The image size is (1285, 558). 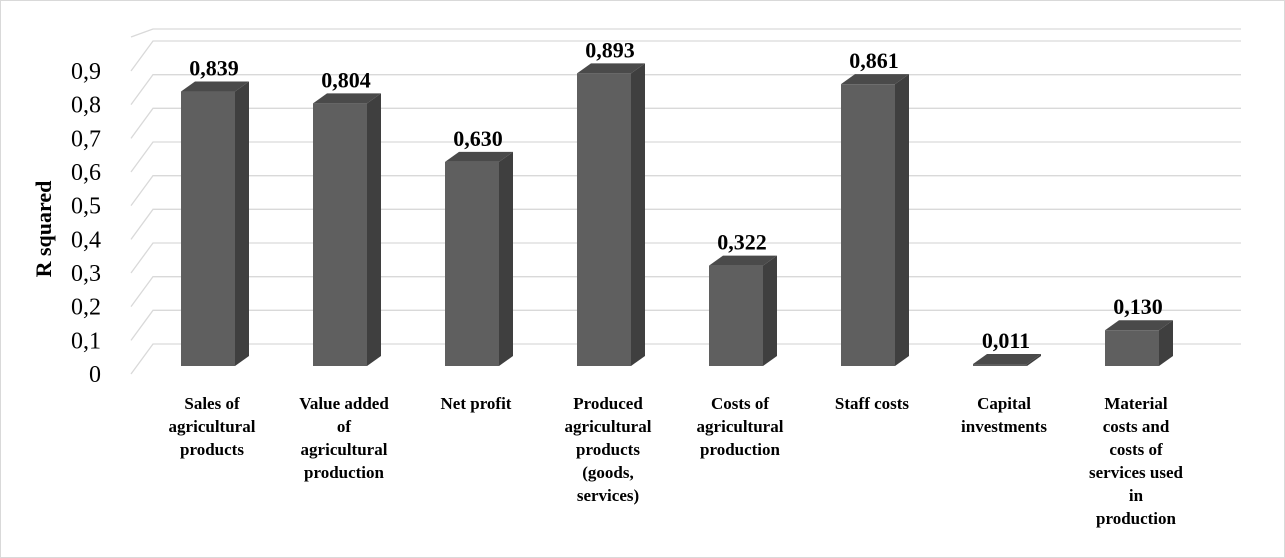 What do you see at coordinates (1006, 340) in the screenshot?
I see `data-label: 0,011` at bounding box center [1006, 340].